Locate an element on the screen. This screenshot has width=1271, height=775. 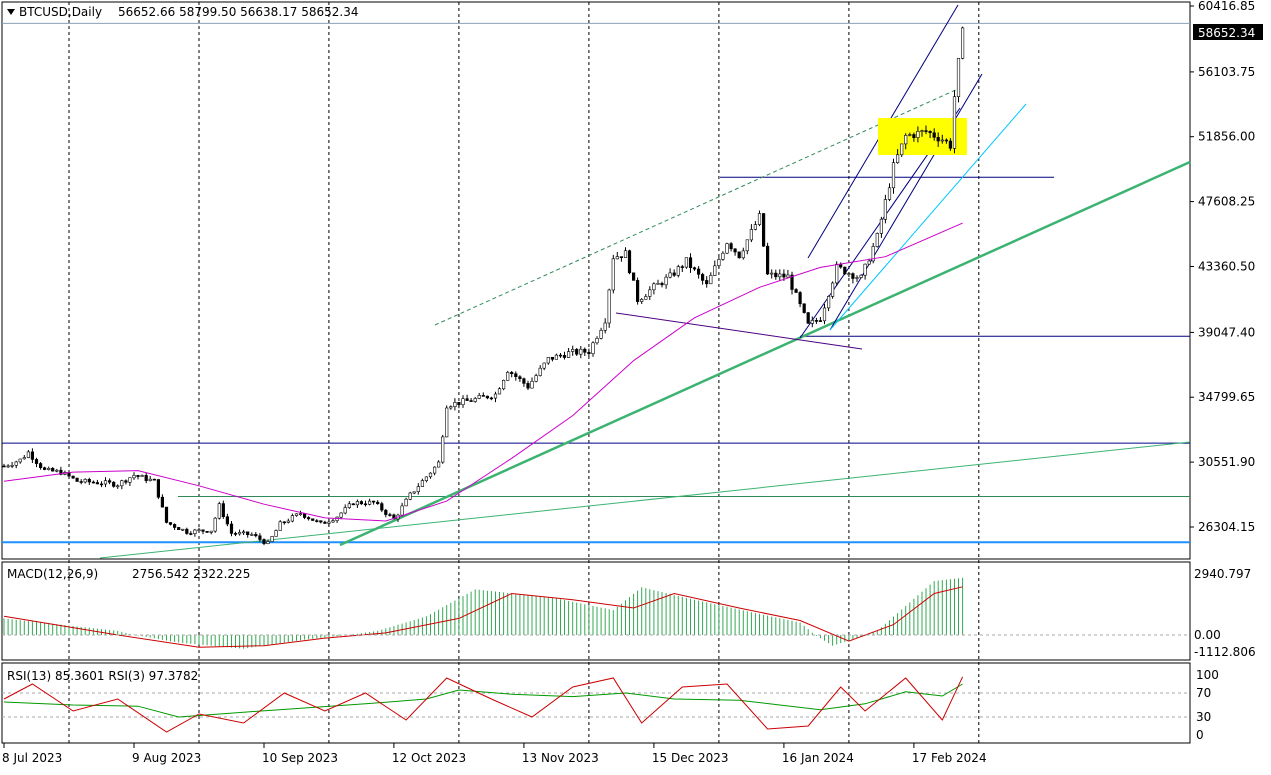
rsi-axis: 100 70 30 0 is located at coordinates (1207, 705).